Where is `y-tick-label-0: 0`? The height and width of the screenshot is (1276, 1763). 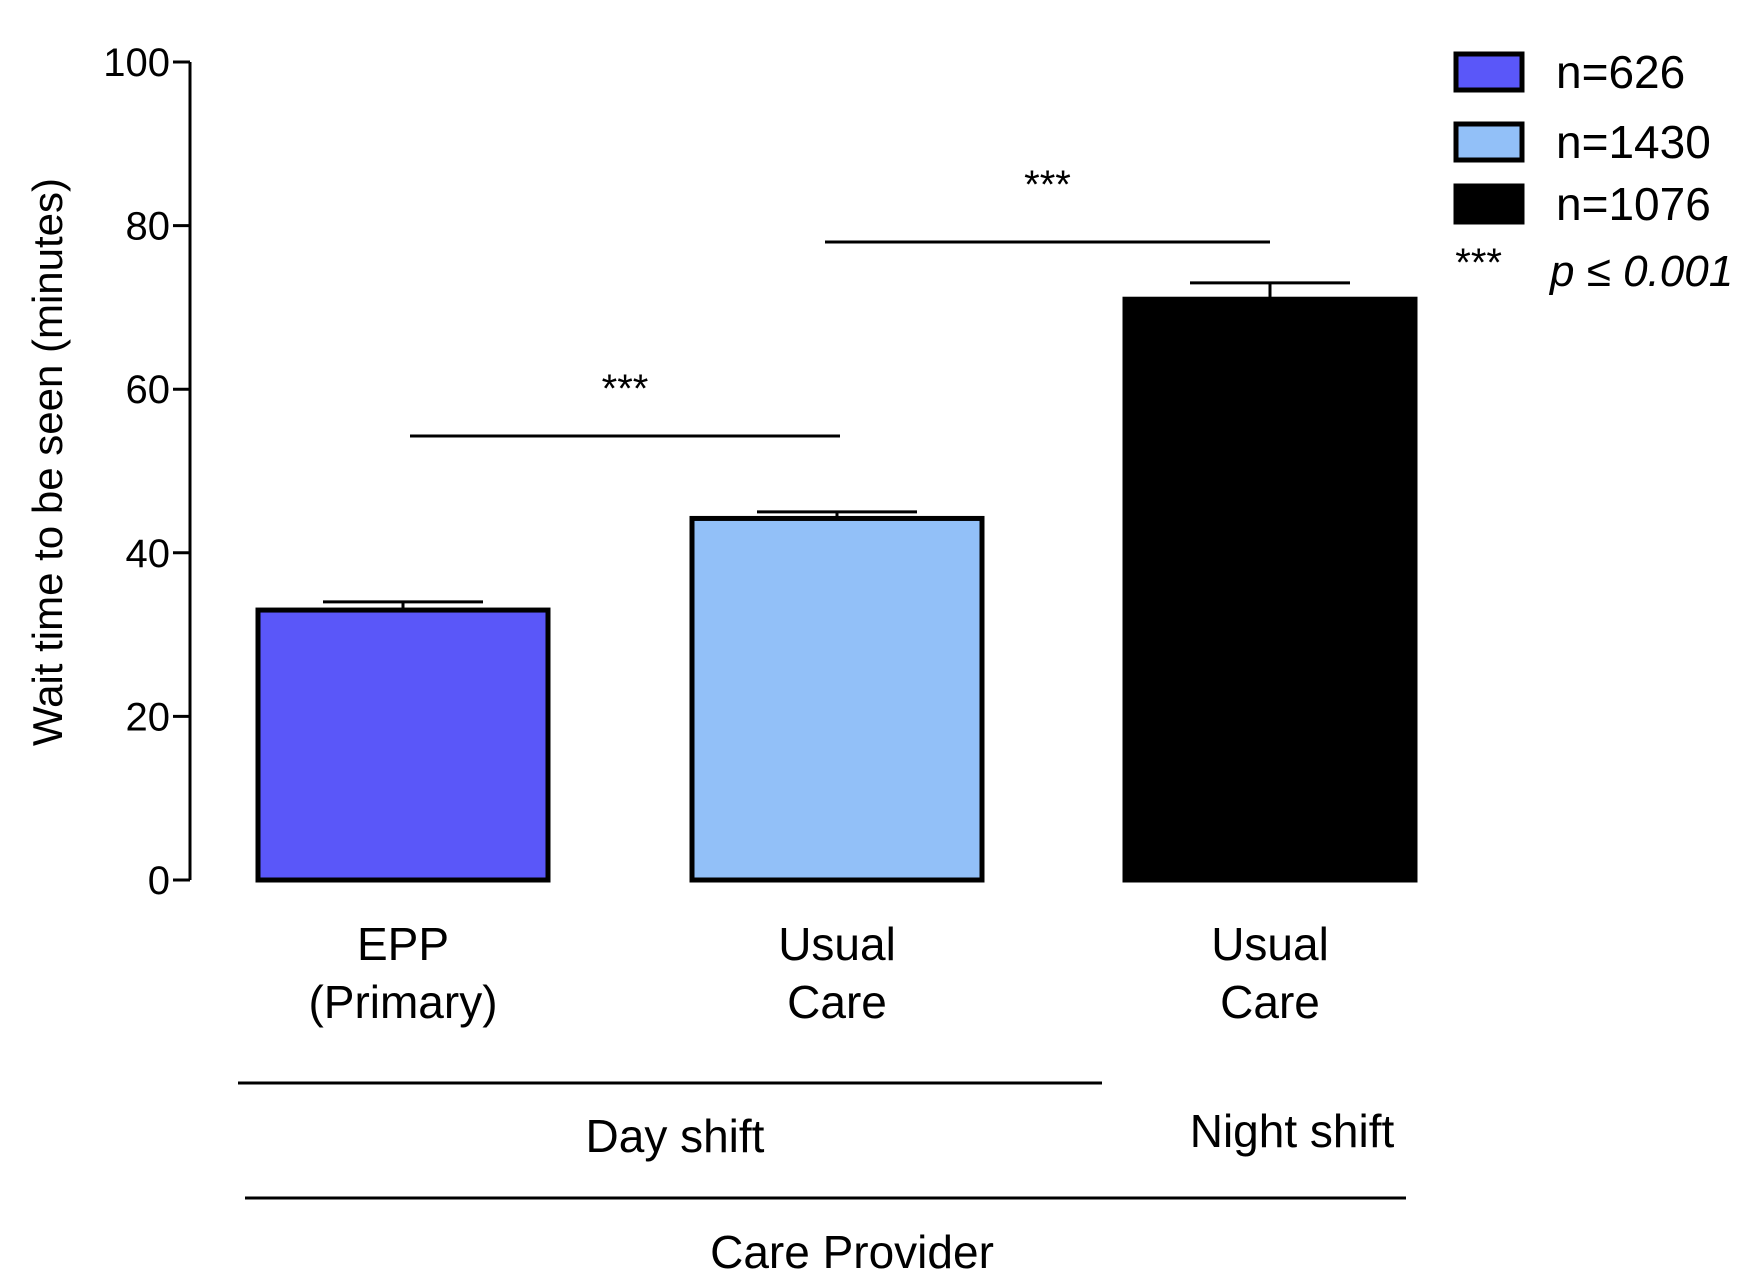 y-tick-label-0: 0 is located at coordinates (159, 881).